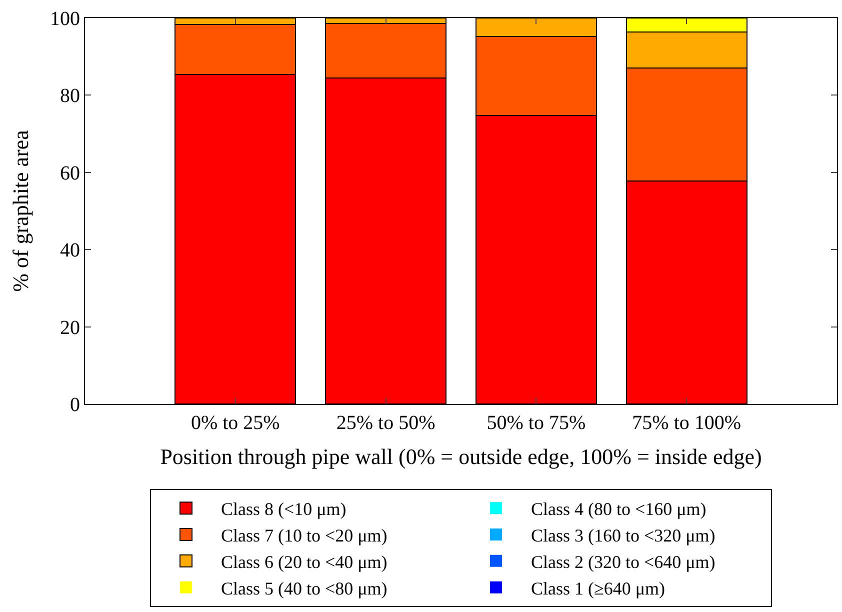  What do you see at coordinates (70, 96) in the screenshot?
I see `y-tick-label: 80` at bounding box center [70, 96].